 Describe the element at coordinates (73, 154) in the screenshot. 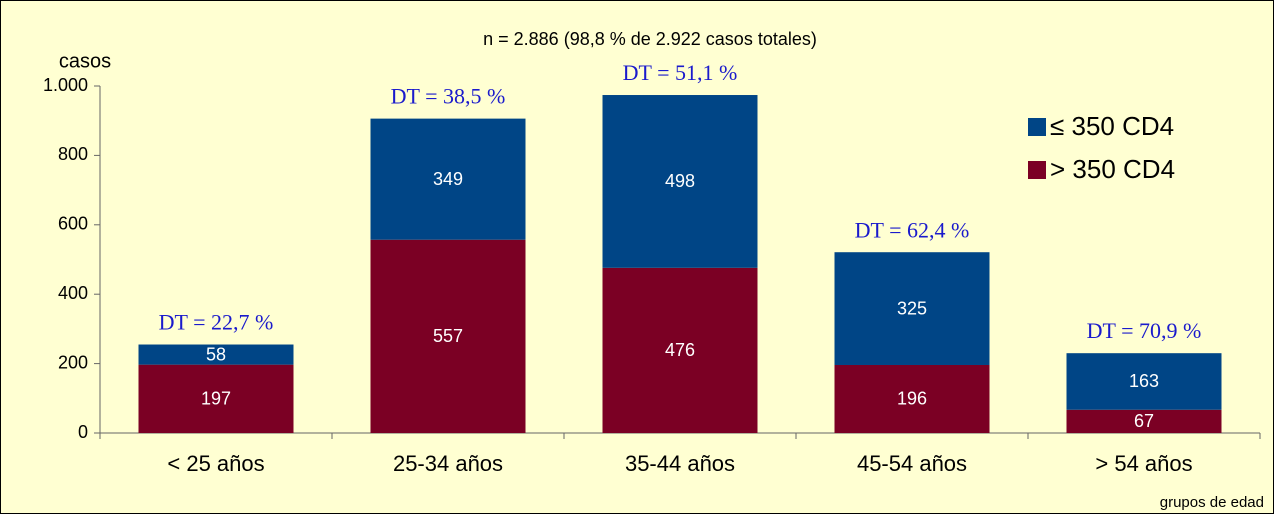

I see `y-tick-label: 800` at that location.